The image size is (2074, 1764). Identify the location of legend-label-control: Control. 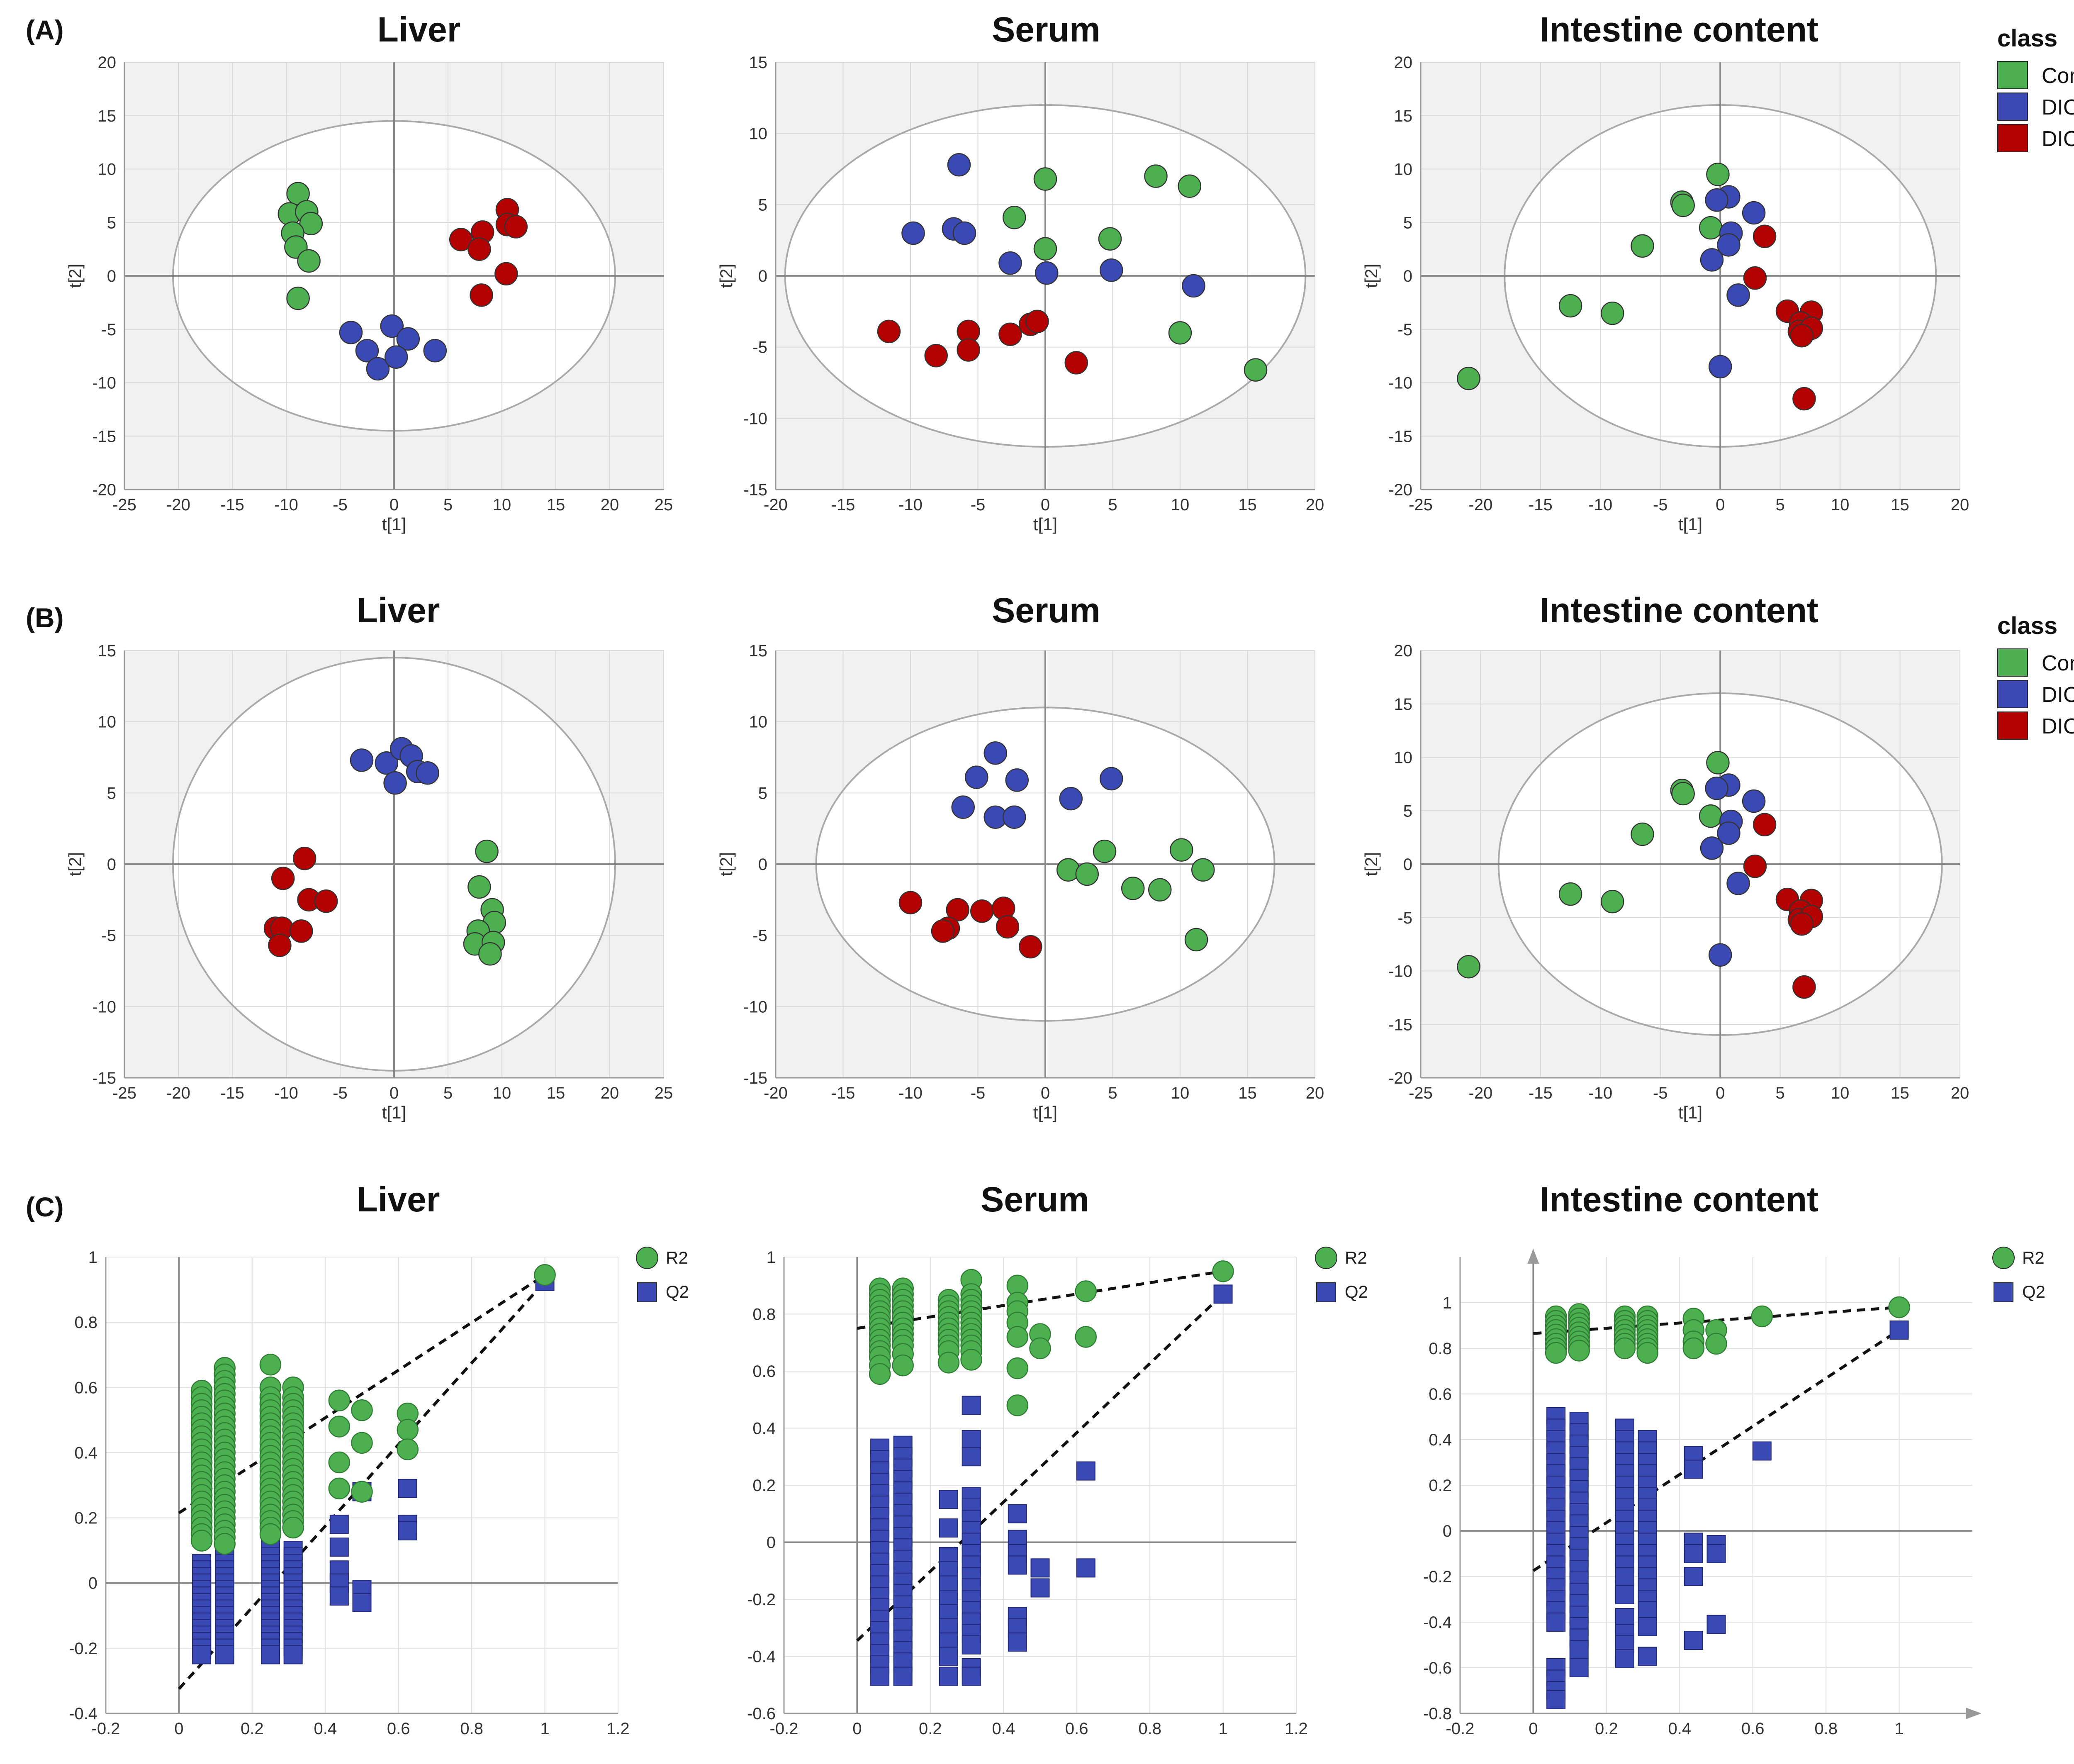
(2058, 76).